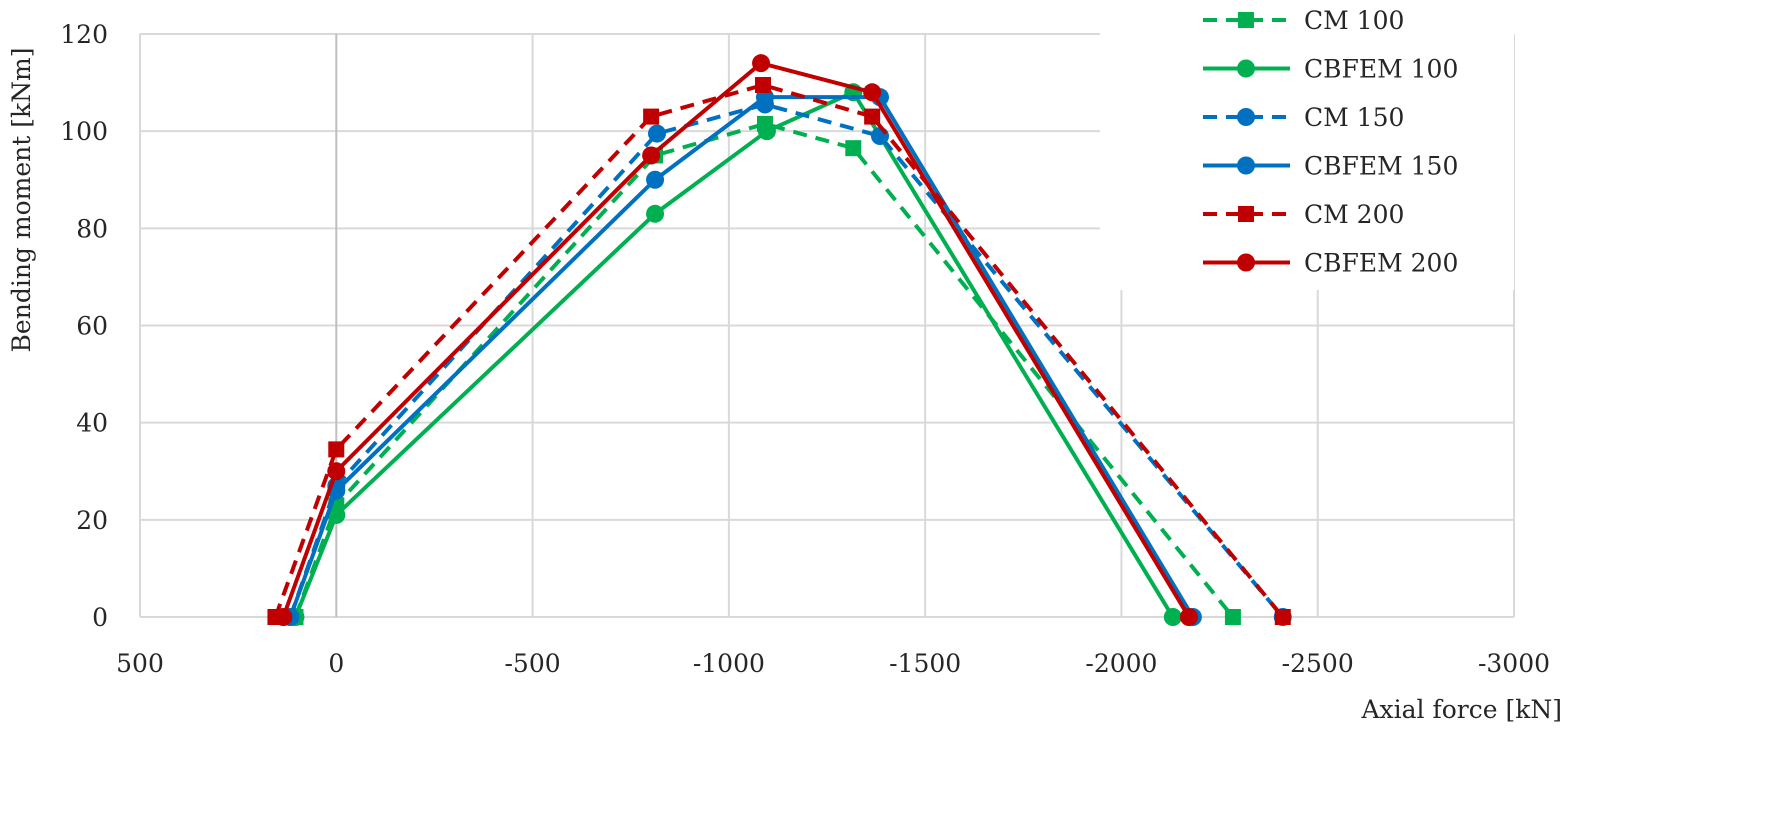  I want to click on y-tick-label: 80, so click(92, 228).